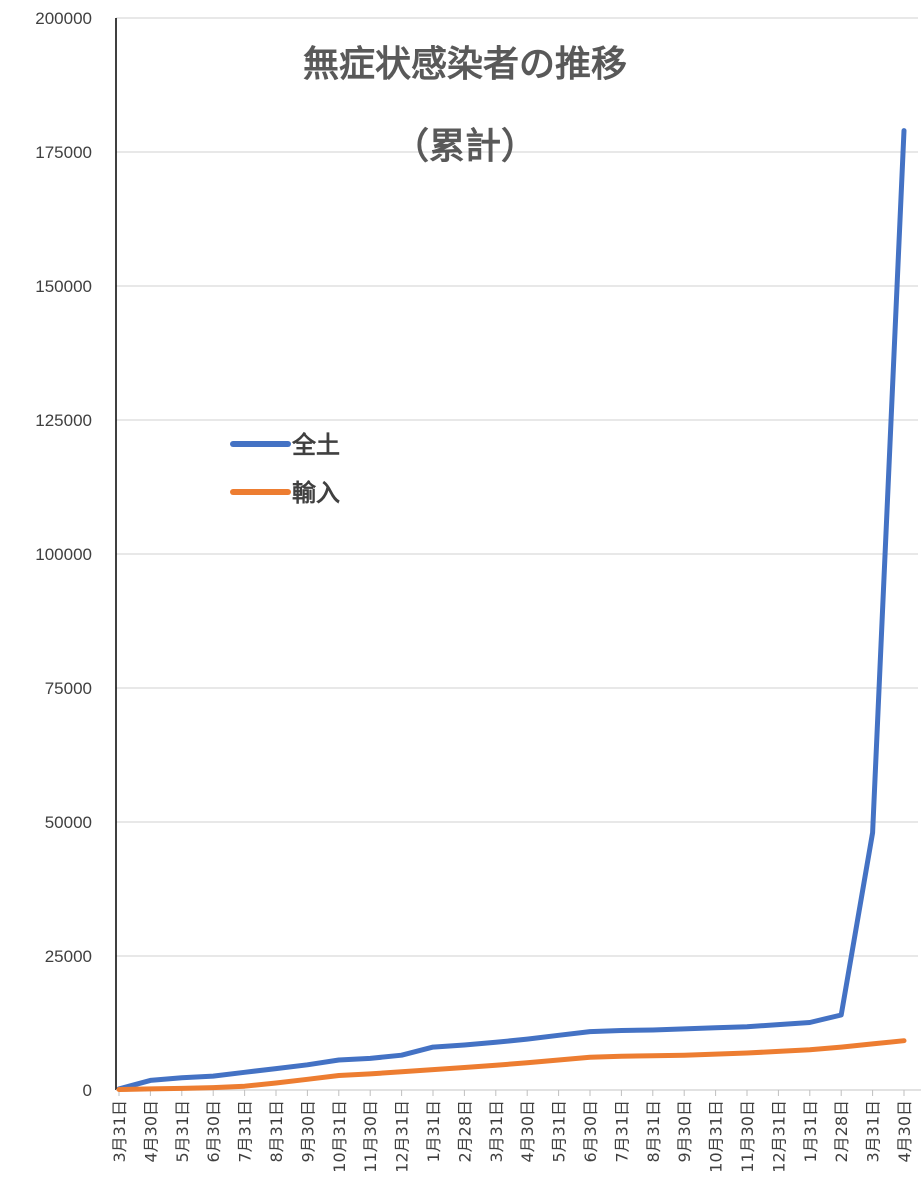 The height and width of the screenshot is (1202, 921). I want to click on chart-title: 無症状感染者の推移, so click(465, 64).